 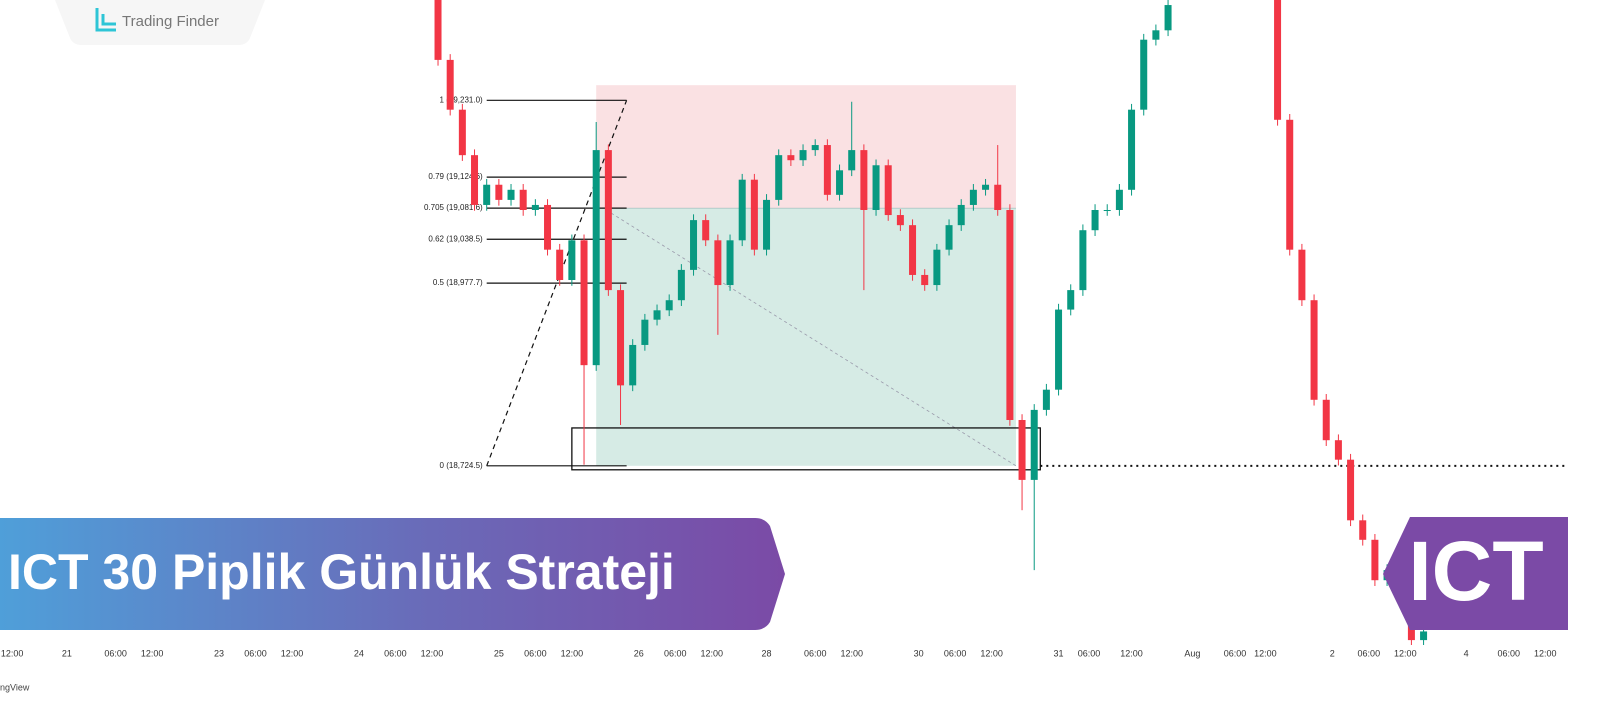 I want to click on target-zone, so click(x=806, y=337).